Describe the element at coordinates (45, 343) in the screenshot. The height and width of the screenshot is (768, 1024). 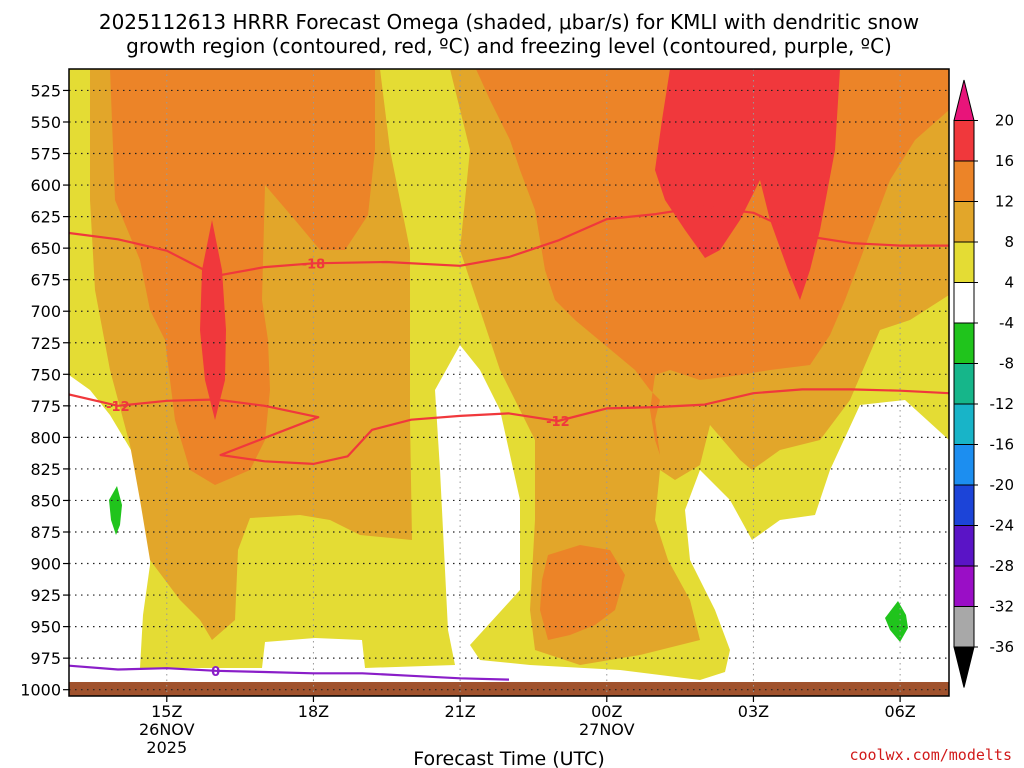
I see `y-tick-label: 725` at that location.